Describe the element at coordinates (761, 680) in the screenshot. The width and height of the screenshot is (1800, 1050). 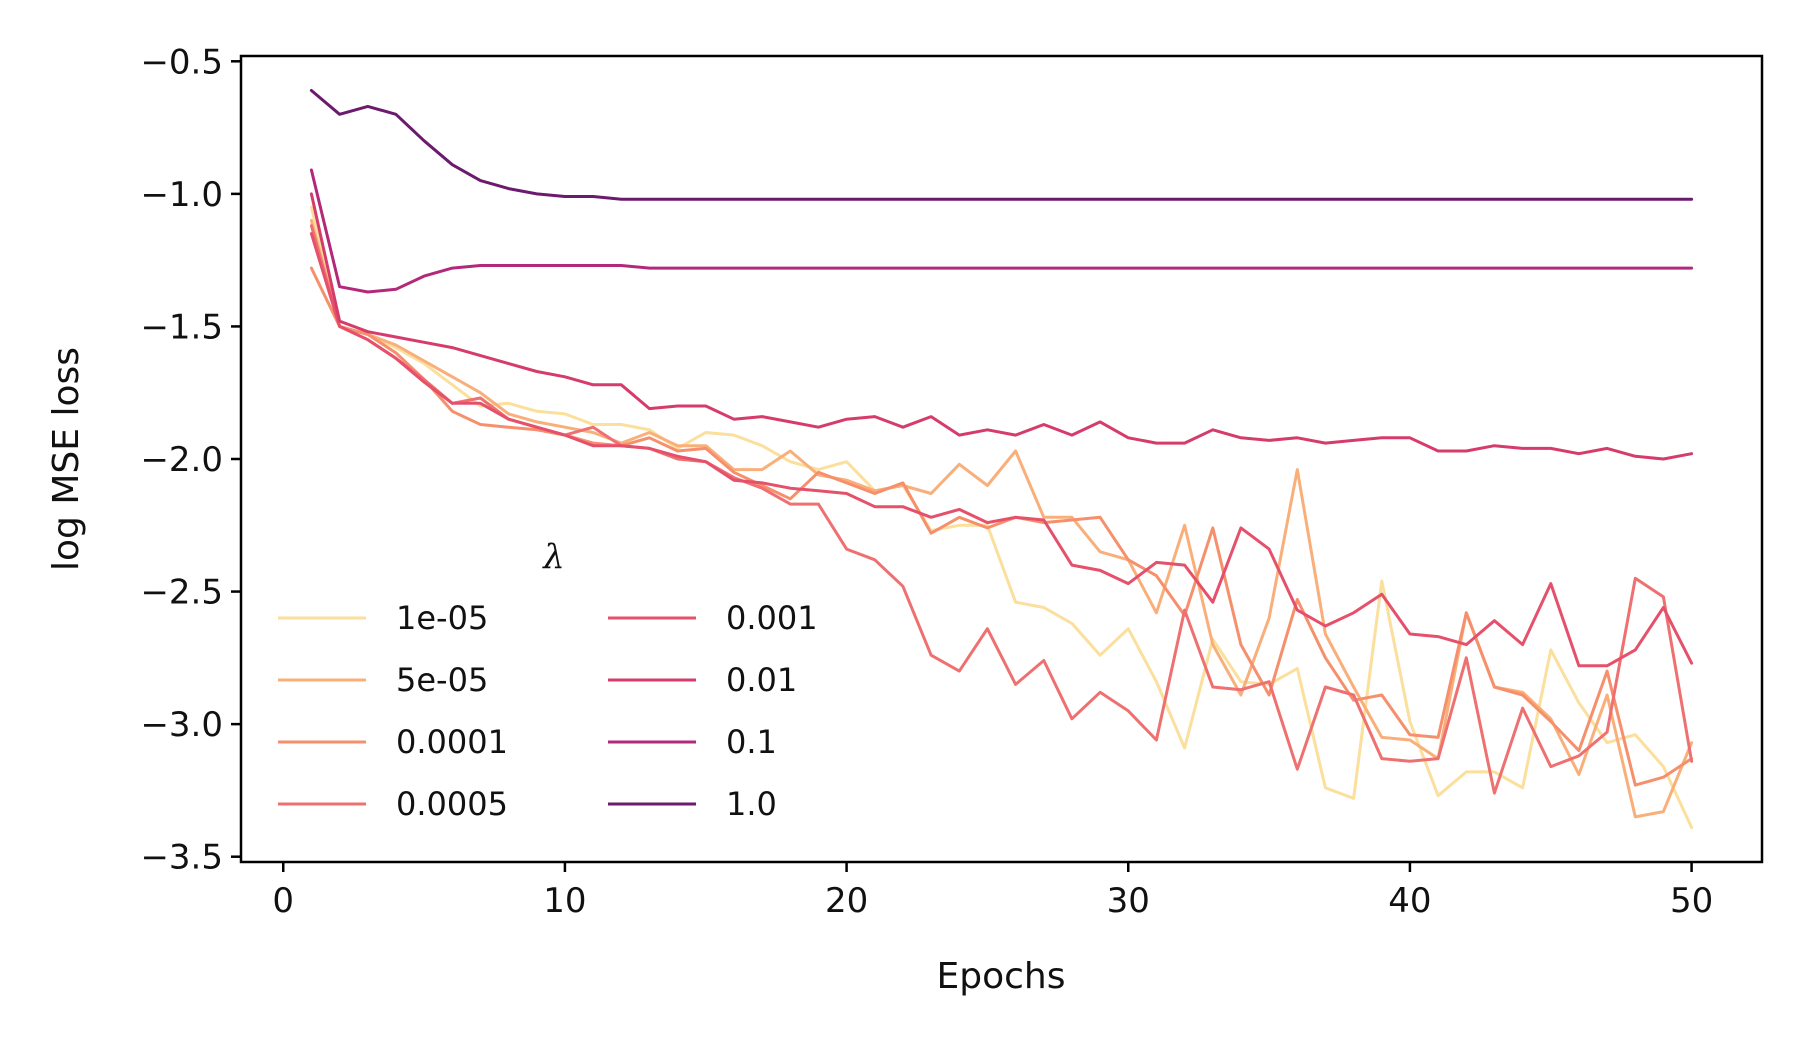
I see `legend-label: 0.01` at that location.